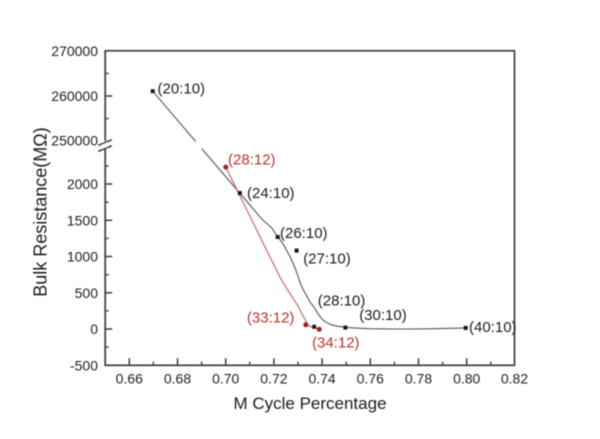 Image resolution: width=600 pixels, height=439 pixels. I want to click on svg-text: 500, so click(87, 293).